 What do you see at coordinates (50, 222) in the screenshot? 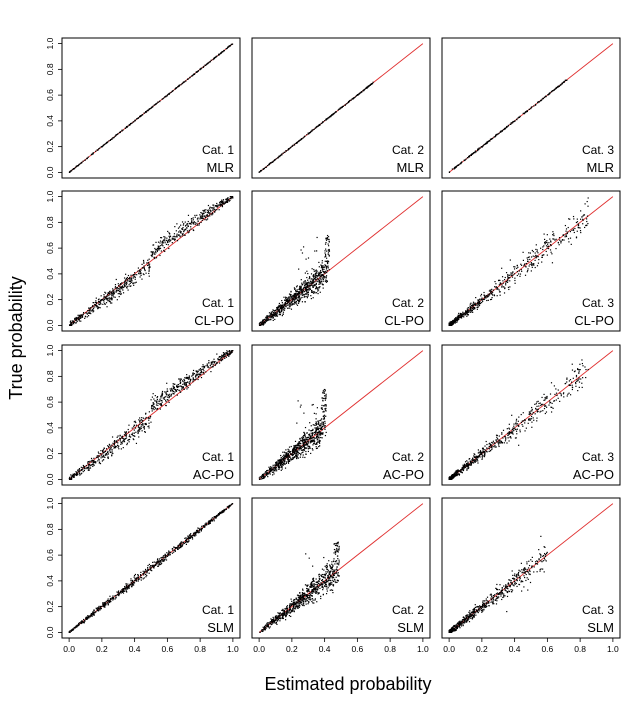
I see `y-tick-label: 0.8` at bounding box center [50, 222].